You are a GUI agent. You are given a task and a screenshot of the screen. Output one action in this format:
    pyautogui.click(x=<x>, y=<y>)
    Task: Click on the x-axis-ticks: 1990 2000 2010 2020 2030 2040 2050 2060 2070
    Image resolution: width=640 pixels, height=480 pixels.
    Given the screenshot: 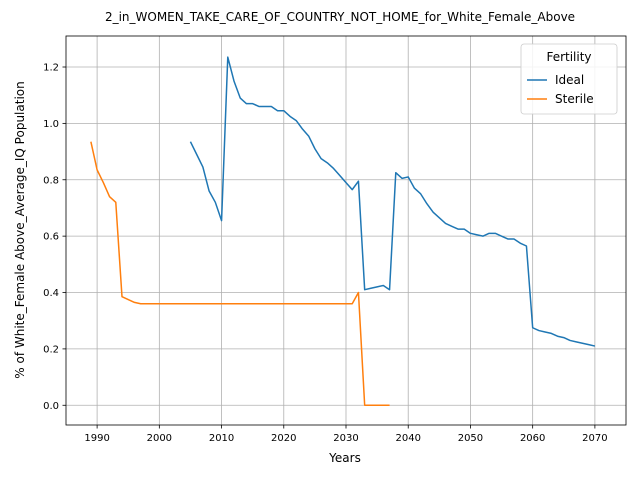 What is the action you would take?
    pyautogui.click(x=346, y=434)
    